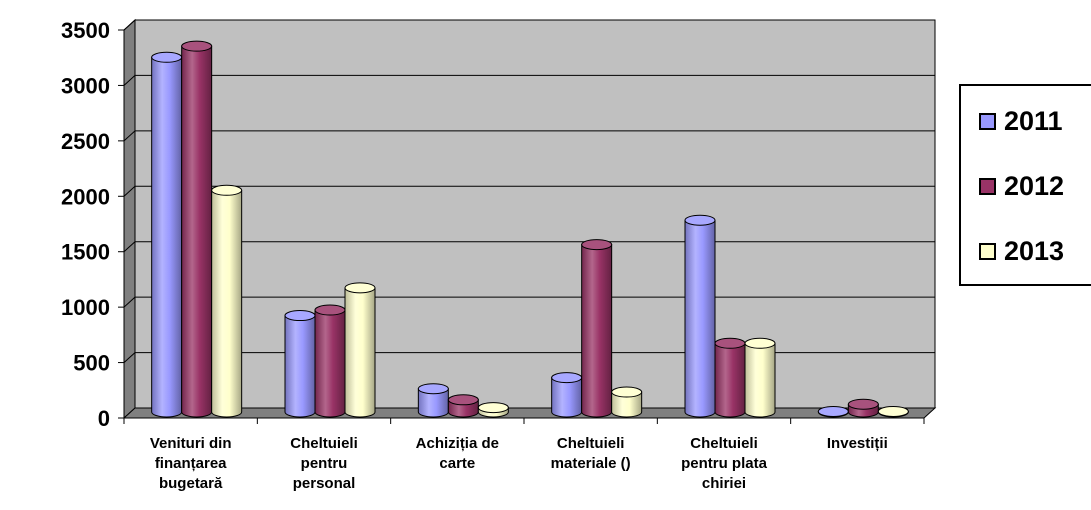  I want to click on x-category-label-line: bugetară, so click(191, 483).